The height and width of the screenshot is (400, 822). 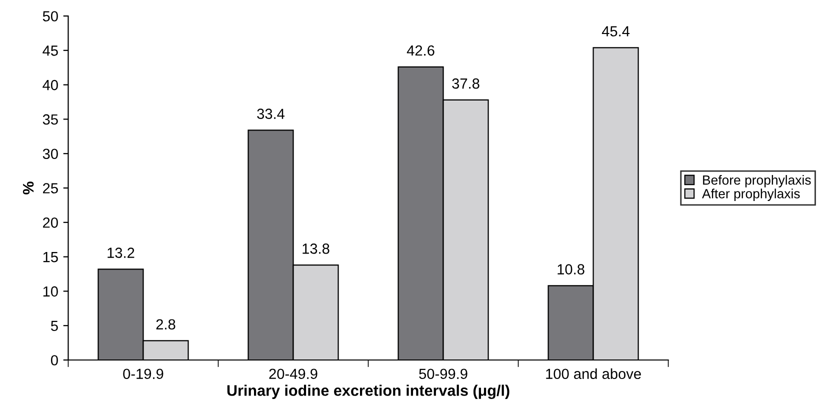 I want to click on data-label: 13.8, so click(x=316, y=249).